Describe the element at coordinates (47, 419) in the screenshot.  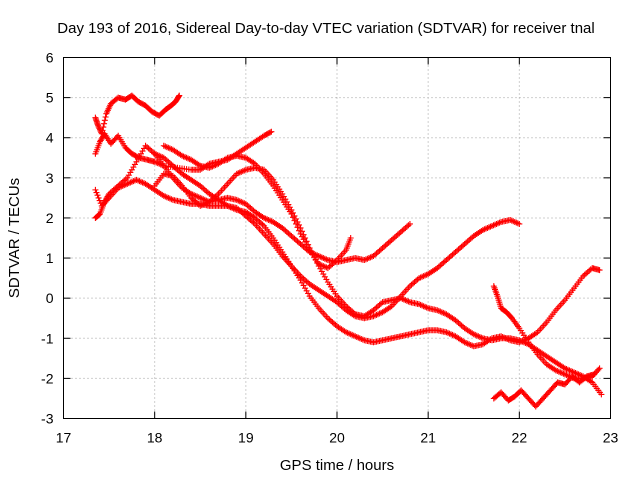
I see `y-tick-label: -3` at that location.